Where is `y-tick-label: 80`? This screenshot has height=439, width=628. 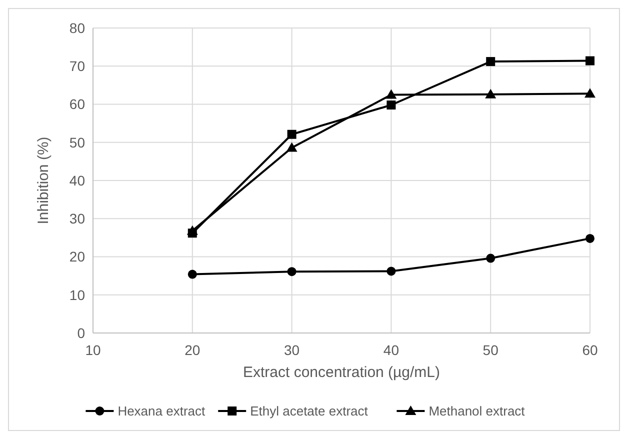 y-tick-label: 80 is located at coordinates (77, 28).